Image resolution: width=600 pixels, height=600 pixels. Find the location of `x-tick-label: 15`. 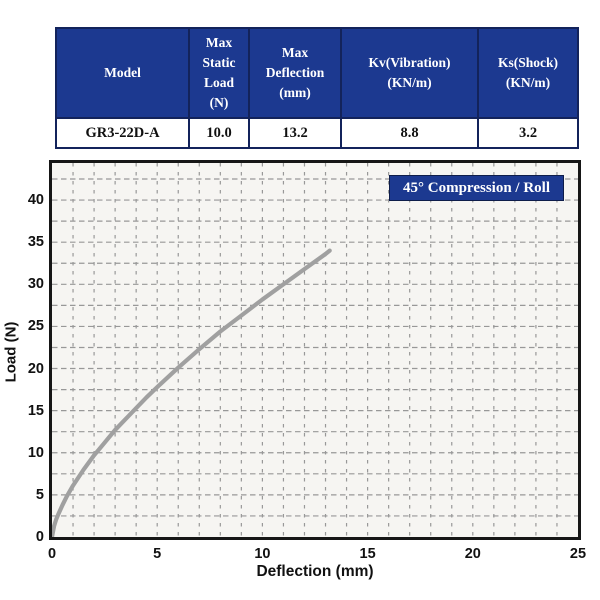

x-tick-label: 15 is located at coordinates (367, 554).